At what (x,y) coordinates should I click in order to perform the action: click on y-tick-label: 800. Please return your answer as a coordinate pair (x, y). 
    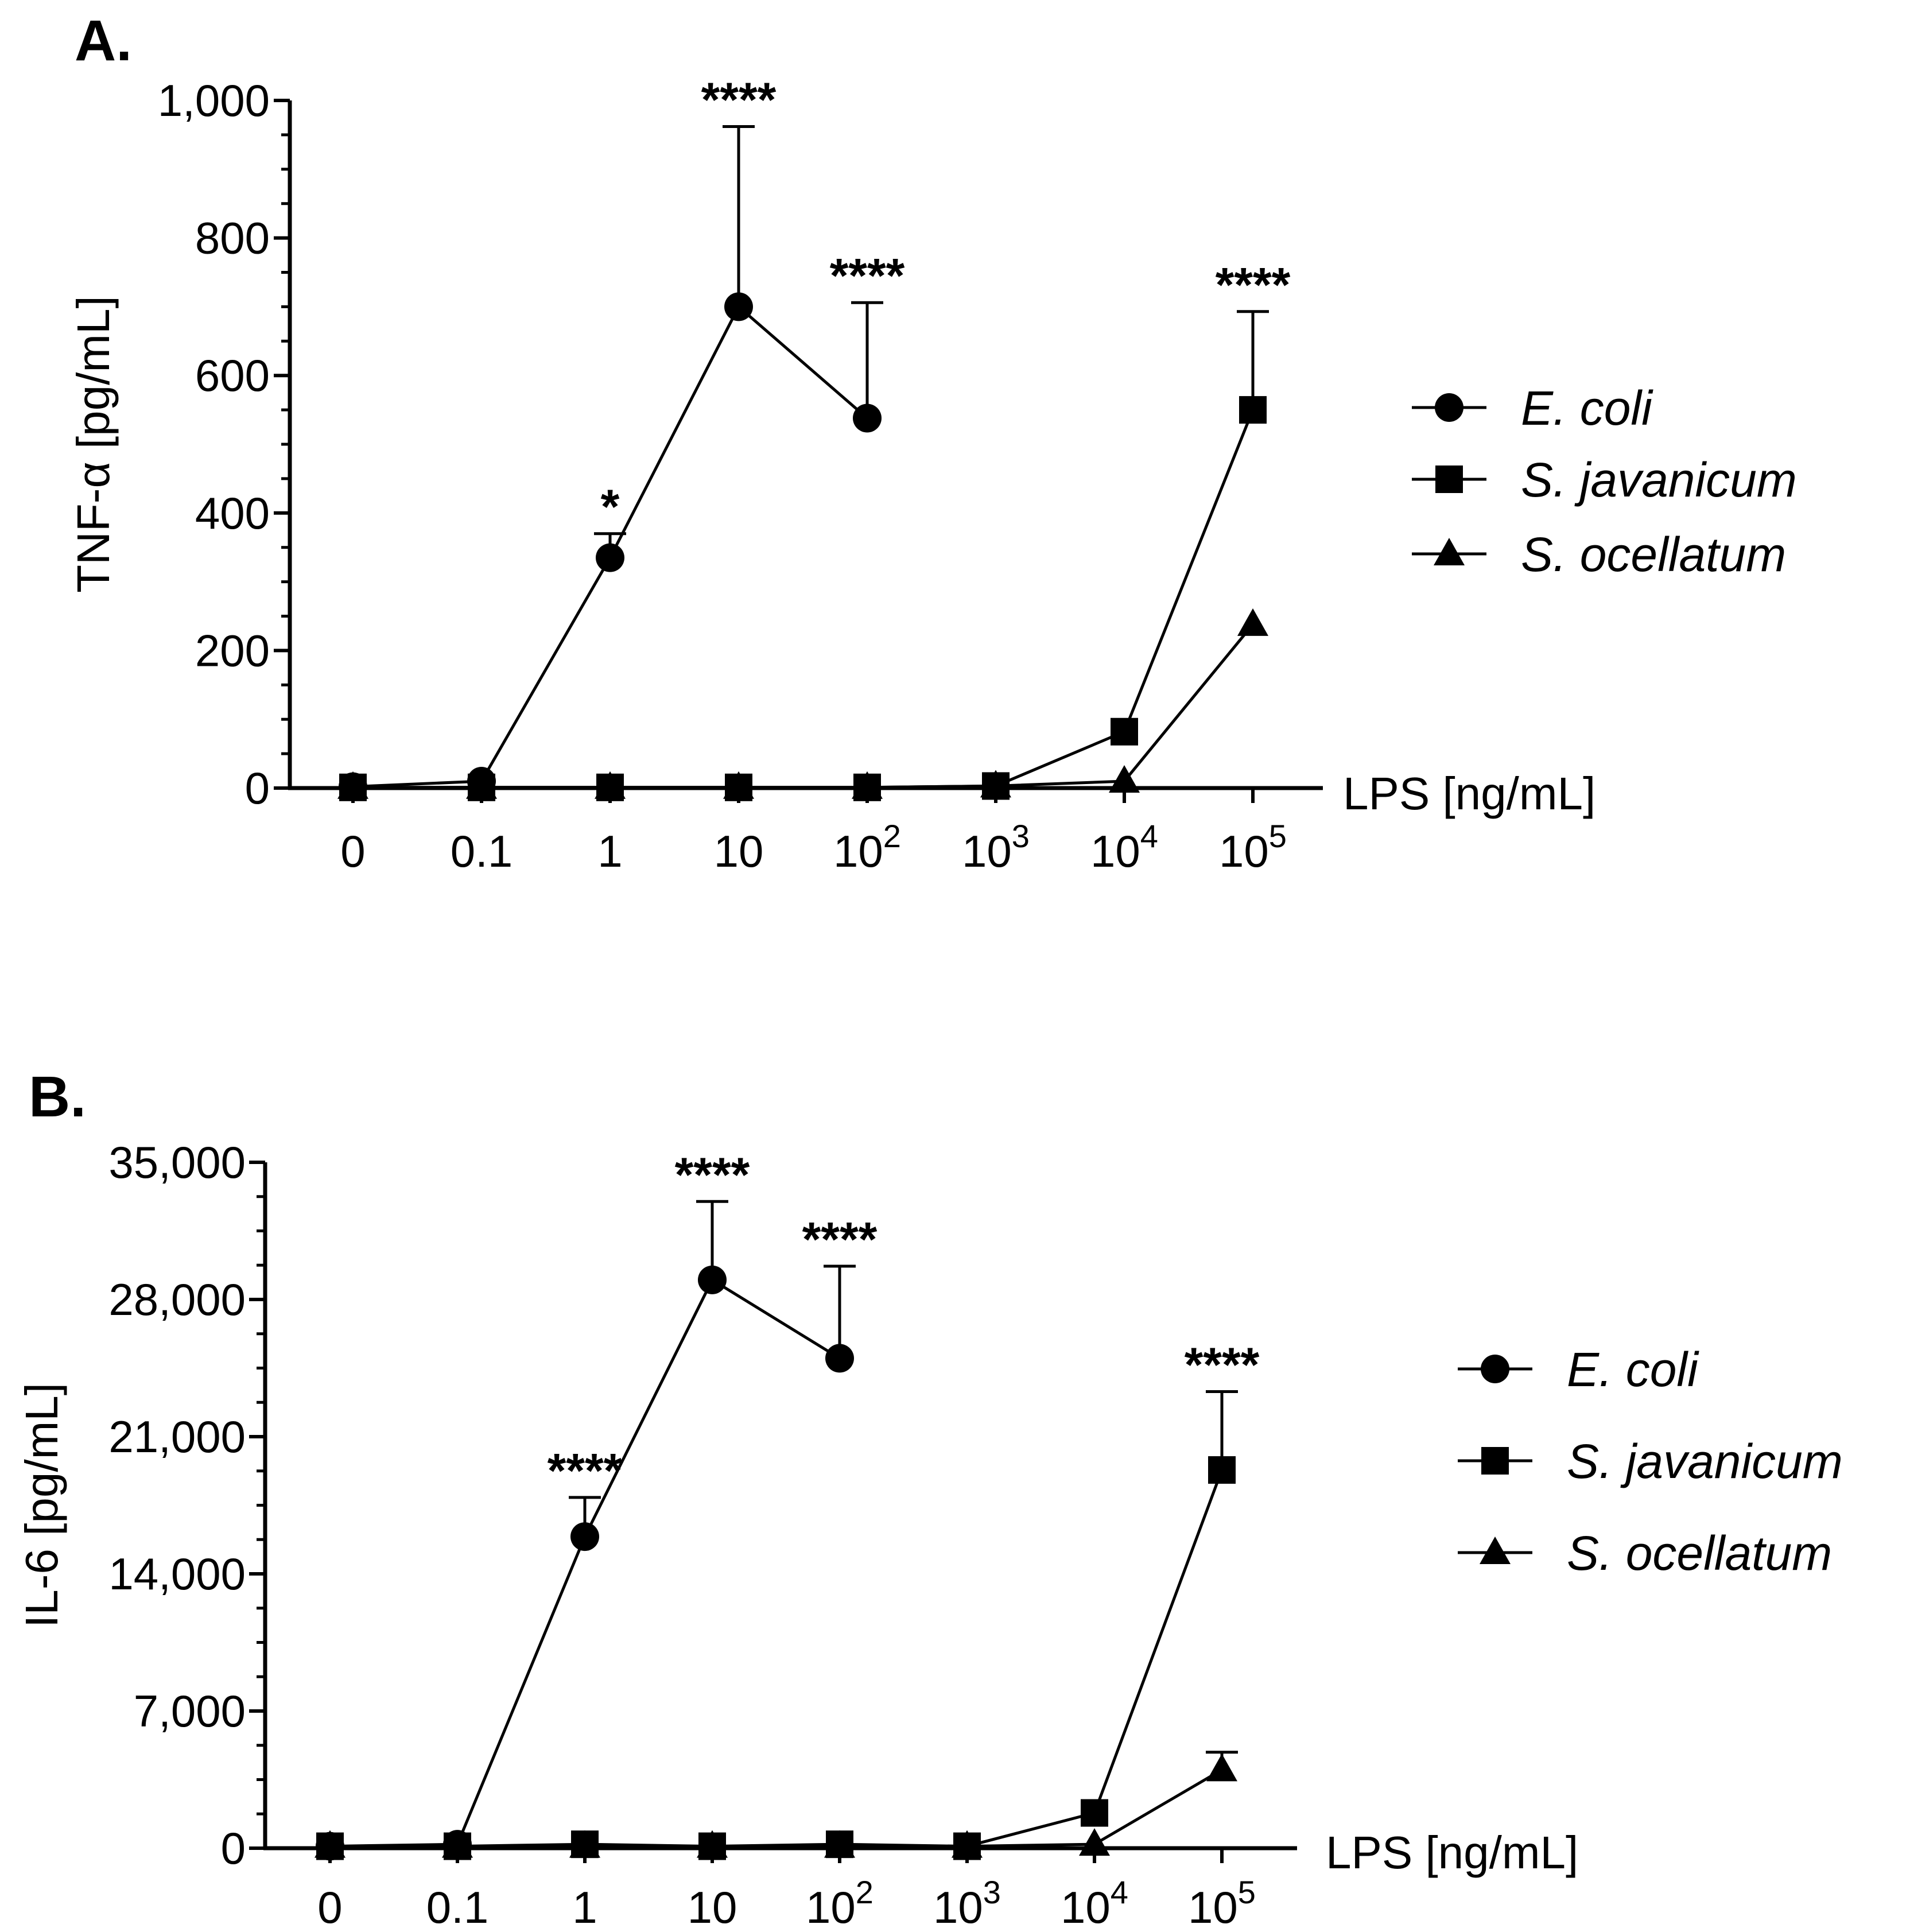
    Looking at the image, I should click on (233, 238).